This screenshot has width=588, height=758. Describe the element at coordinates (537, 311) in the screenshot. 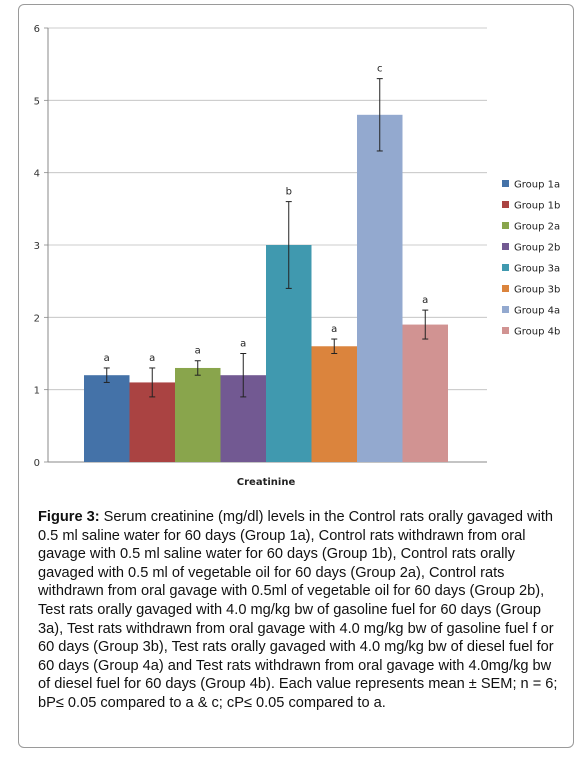

I see `legend-entry: Group 4a` at that location.